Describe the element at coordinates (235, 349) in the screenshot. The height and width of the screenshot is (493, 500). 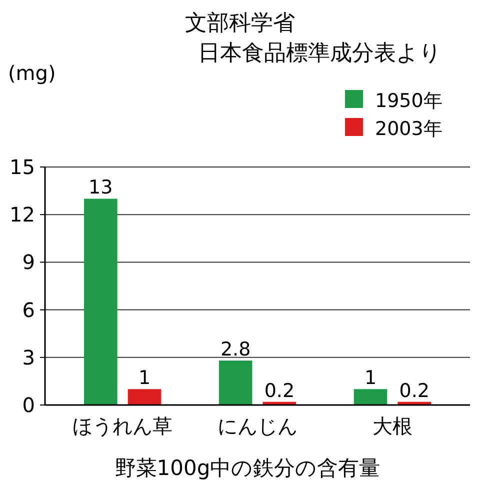
I see `data-label: 2.8` at that location.